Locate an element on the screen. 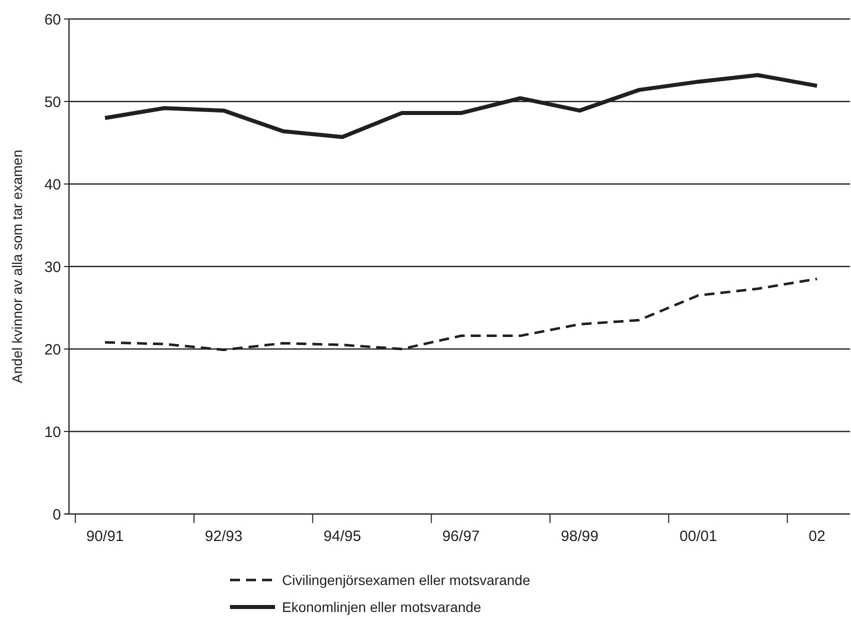  x-tick-label: 92/93 is located at coordinates (223, 536).